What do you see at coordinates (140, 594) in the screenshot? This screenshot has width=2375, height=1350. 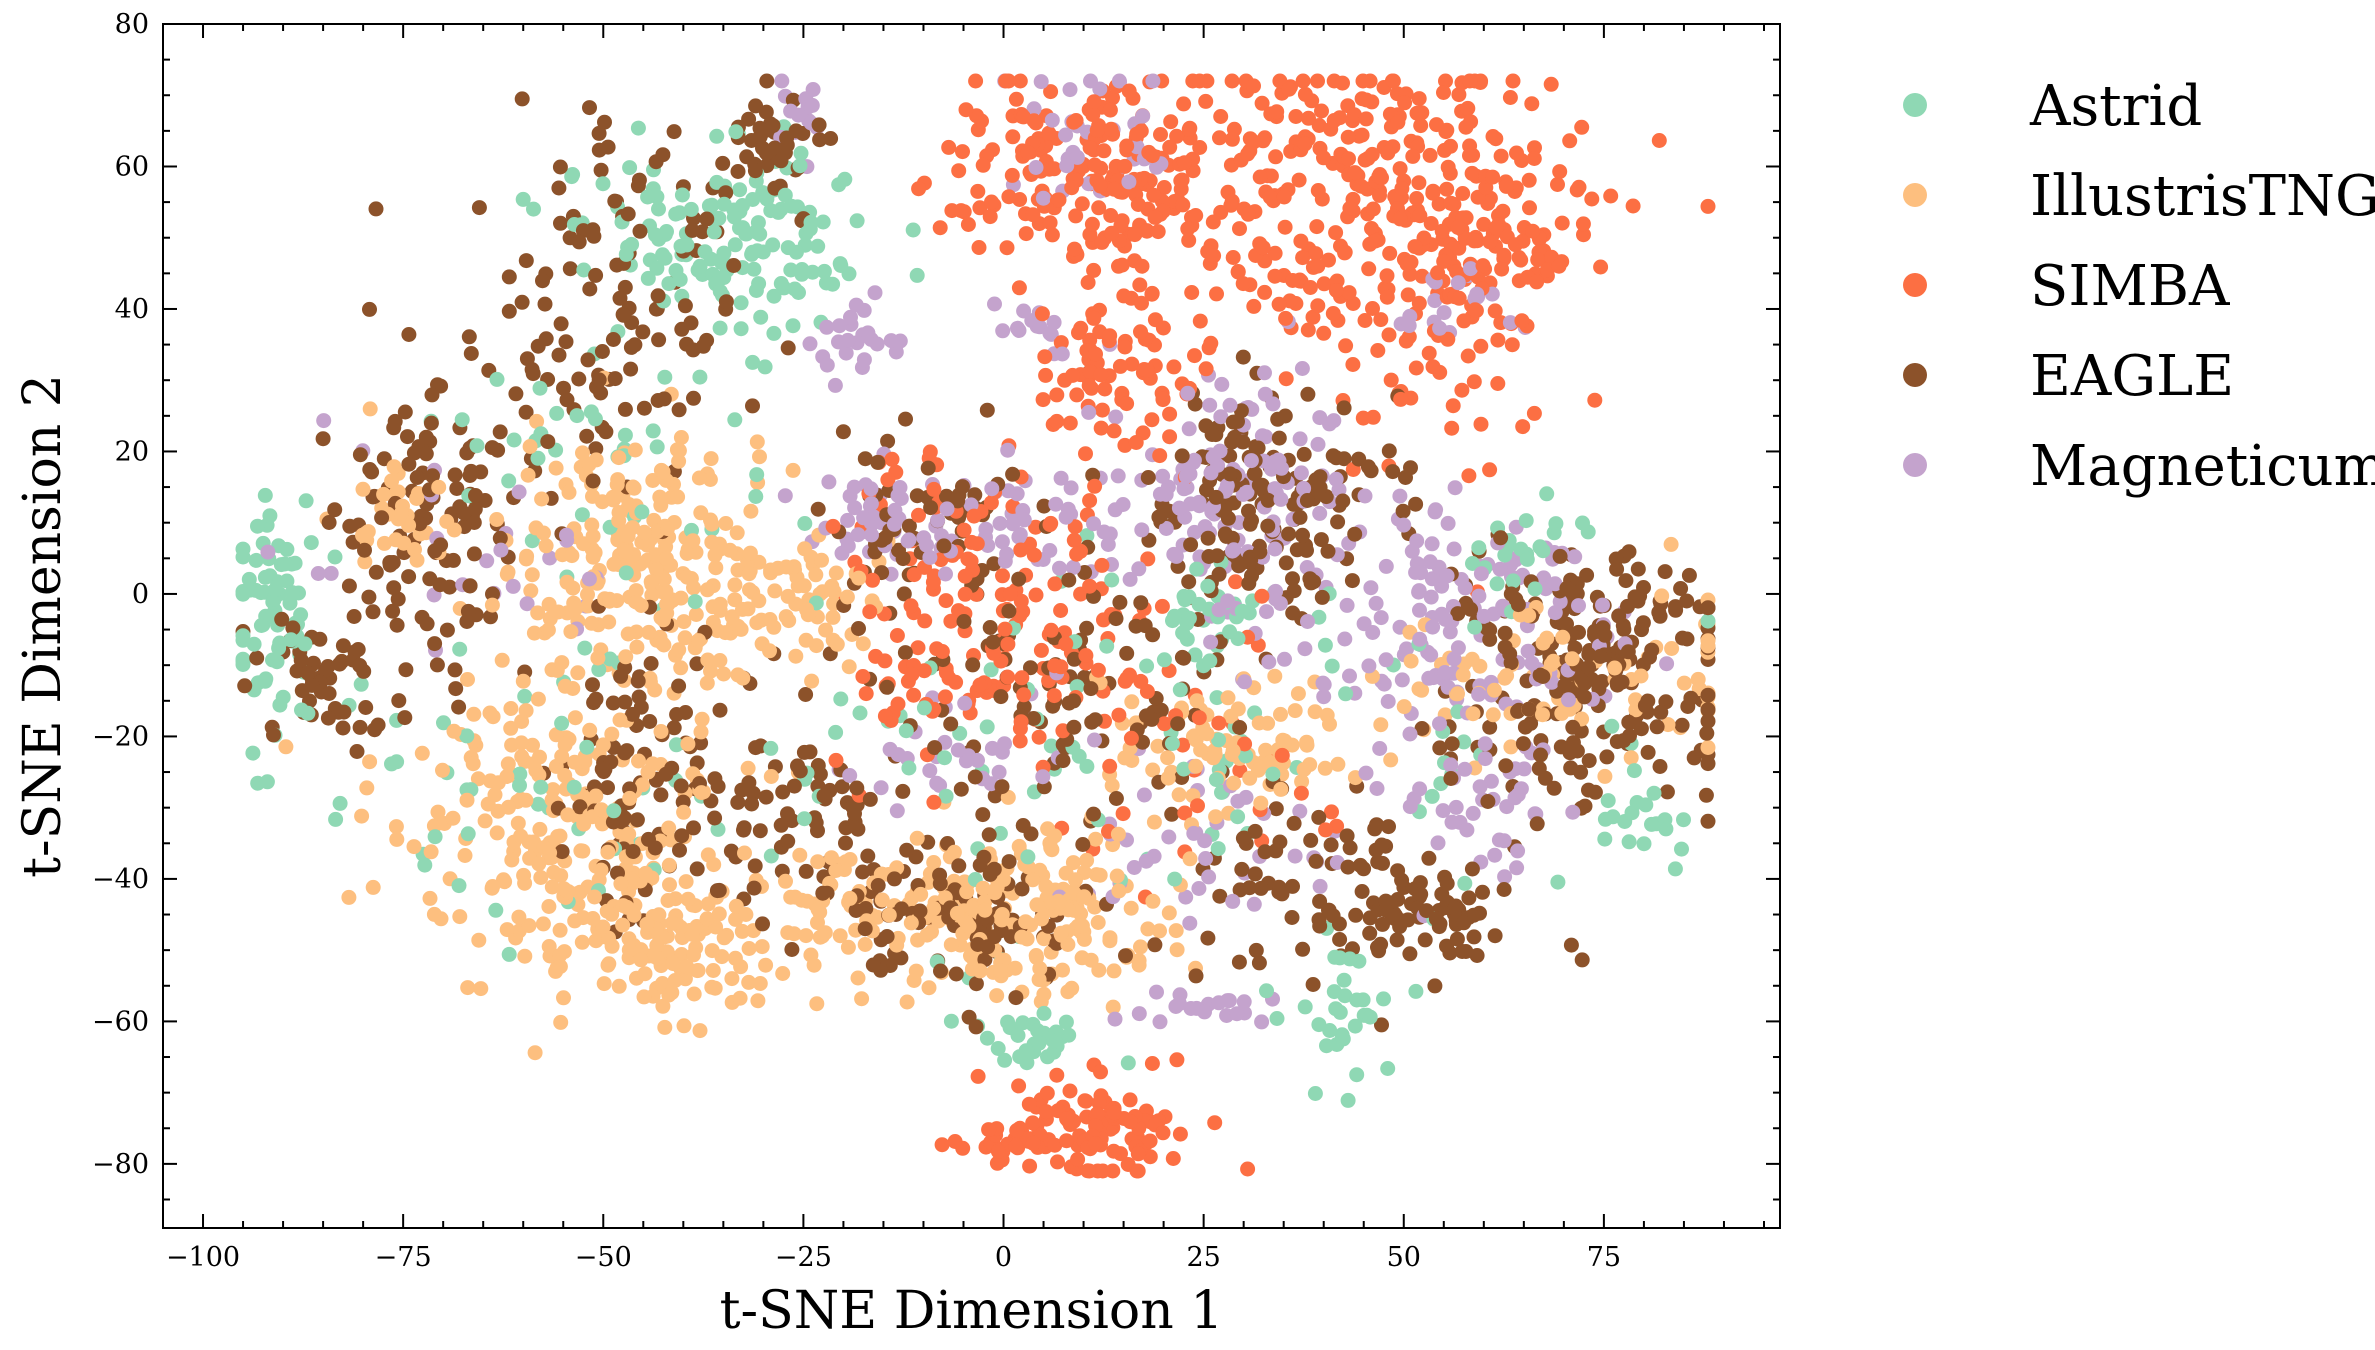 I see `y-tick-label: 0` at bounding box center [140, 594].